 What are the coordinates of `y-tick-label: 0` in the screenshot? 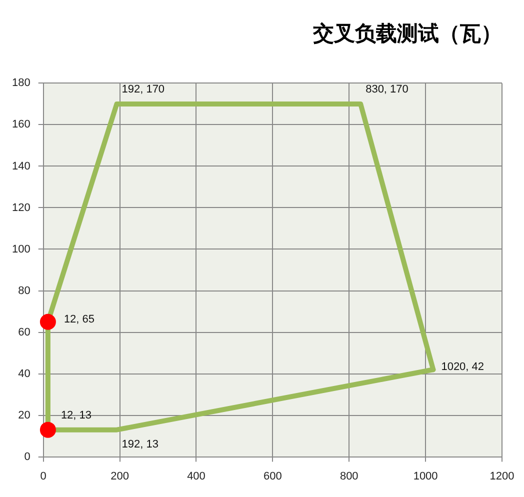 It's located at (27, 456).